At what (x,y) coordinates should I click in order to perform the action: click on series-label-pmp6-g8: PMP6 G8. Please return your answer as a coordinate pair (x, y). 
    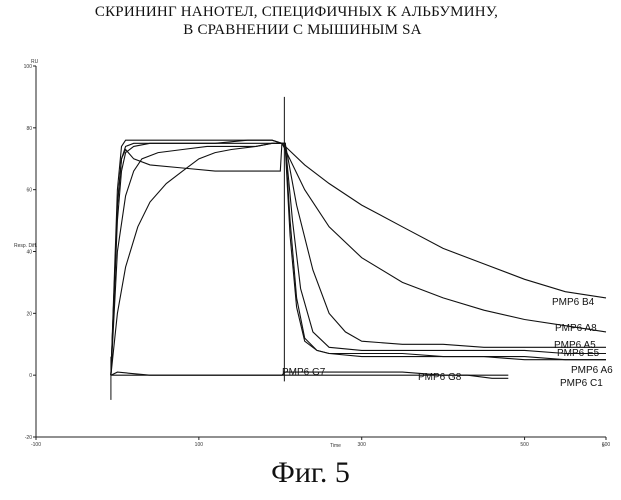
    Looking at the image, I should click on (440, 377).